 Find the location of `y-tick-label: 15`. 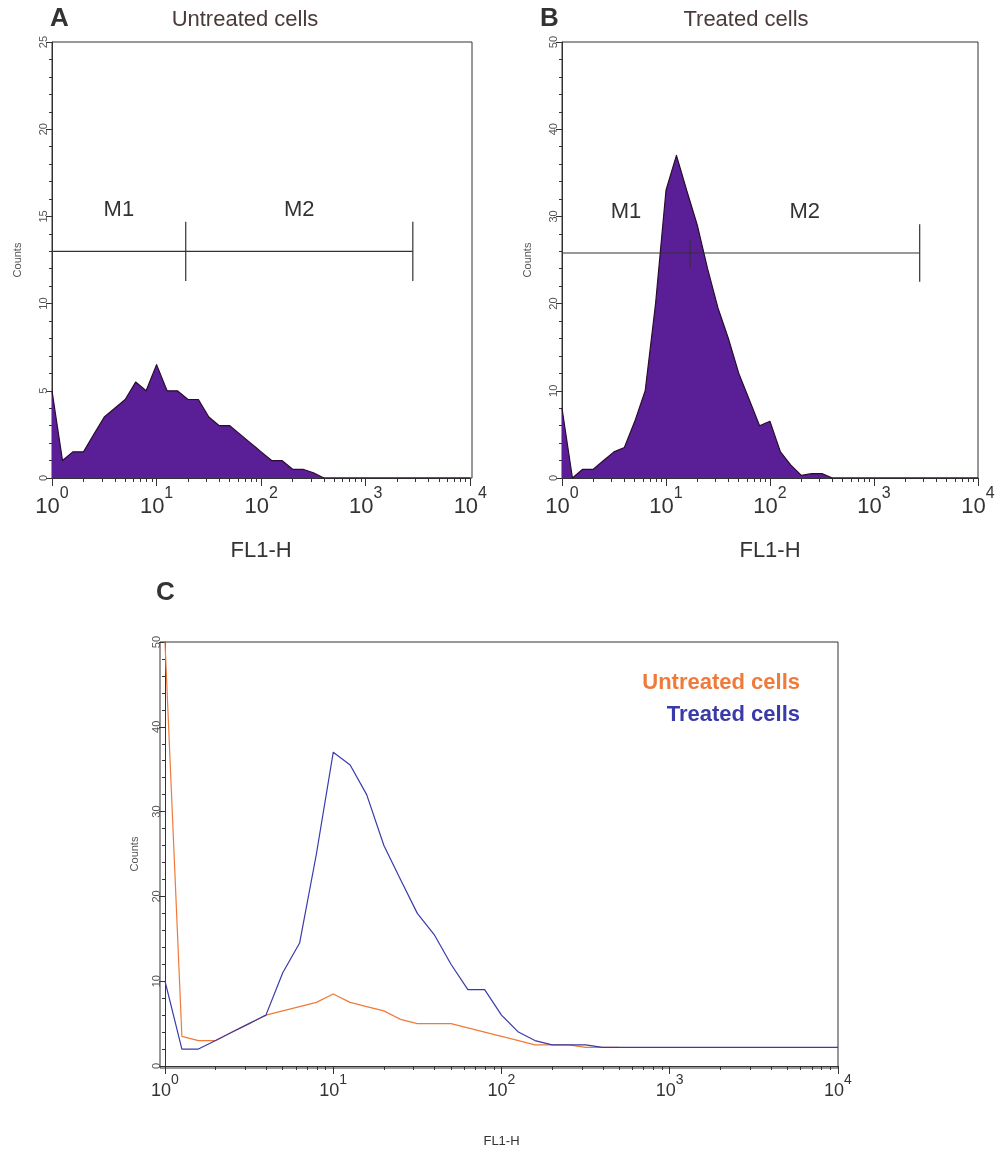

y-tick-label: 15 is located at coordinates (42, 216).